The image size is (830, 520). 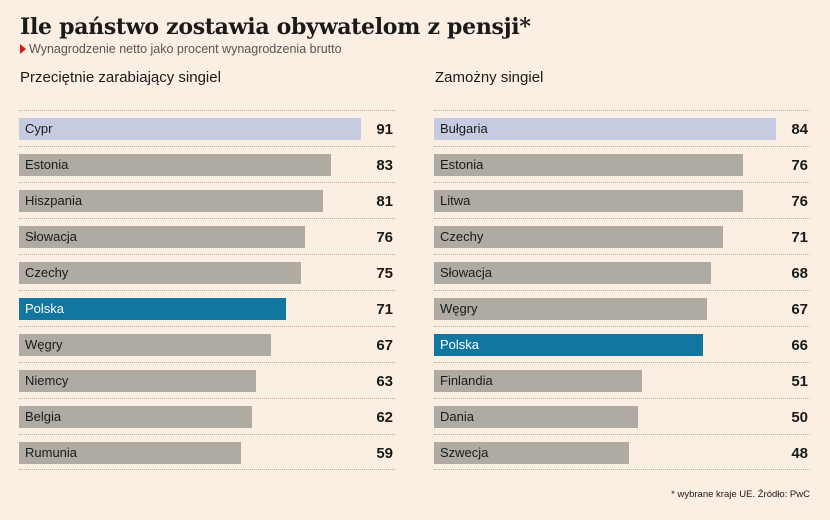 I want to click on value-label: 75, so click(x=384, y=273).